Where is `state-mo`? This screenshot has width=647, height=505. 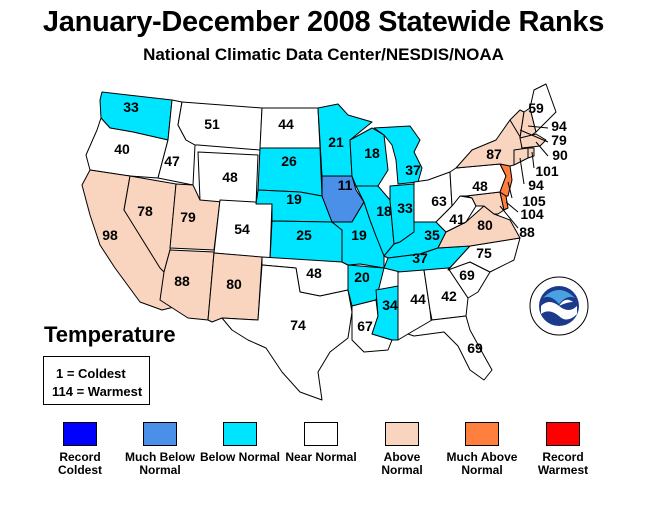
state-mo is located at coordinates (358, 235).